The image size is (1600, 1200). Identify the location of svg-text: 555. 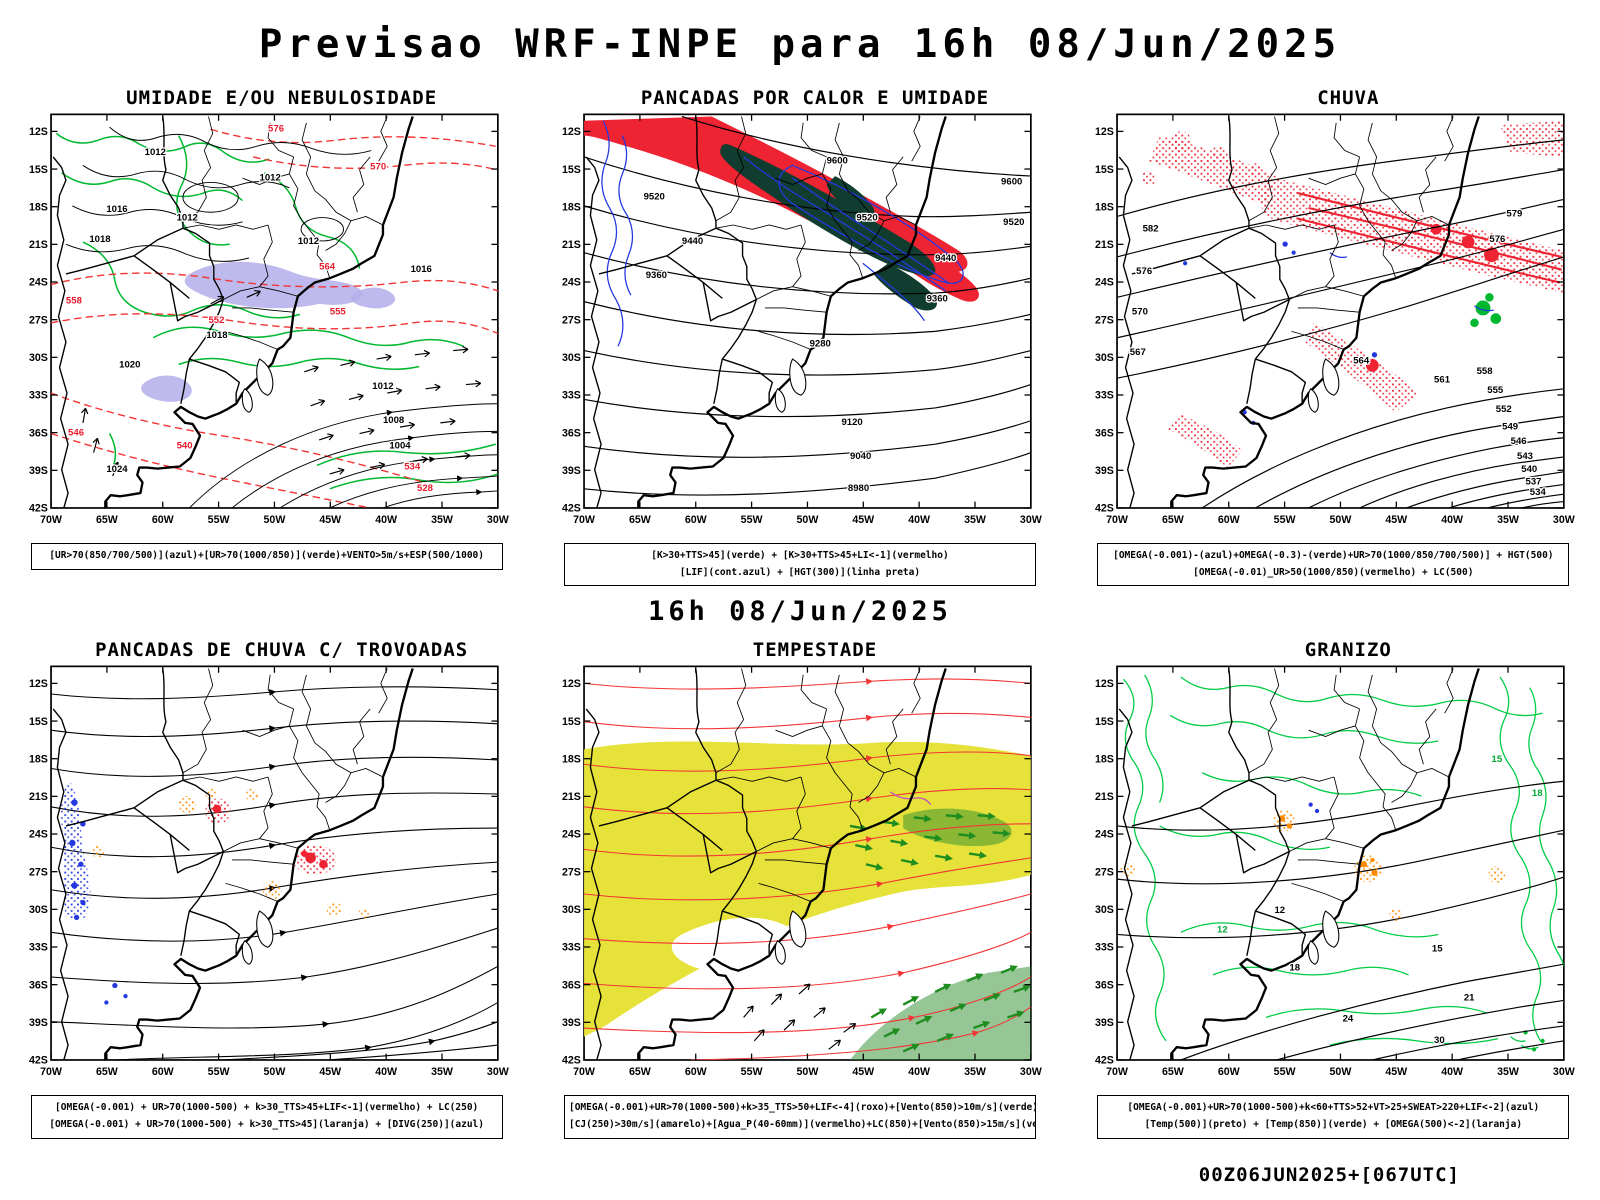
(1496, 390).